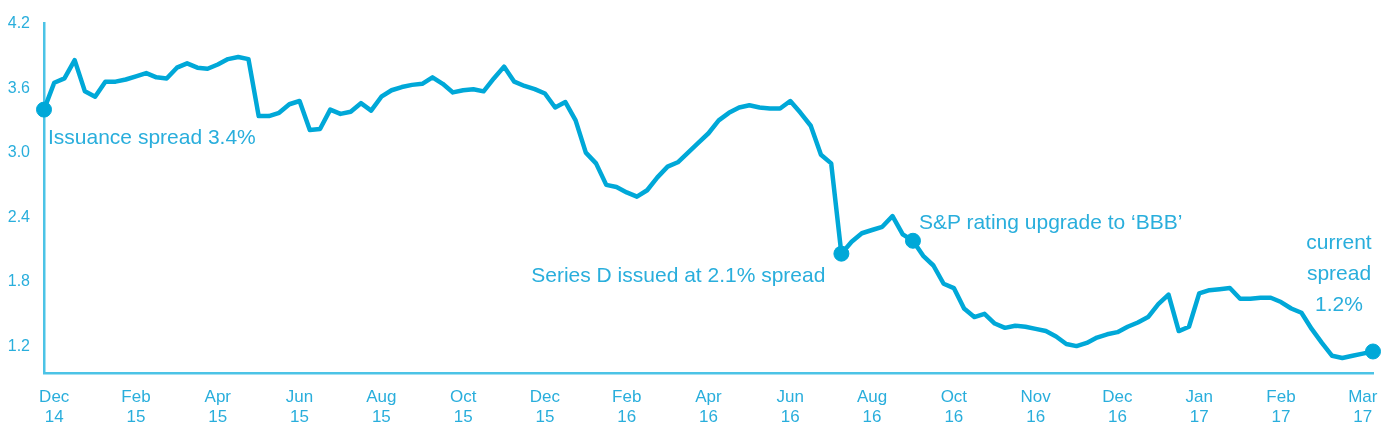  I want to click on x-tick-label: Oct 15, so click(463, 406).